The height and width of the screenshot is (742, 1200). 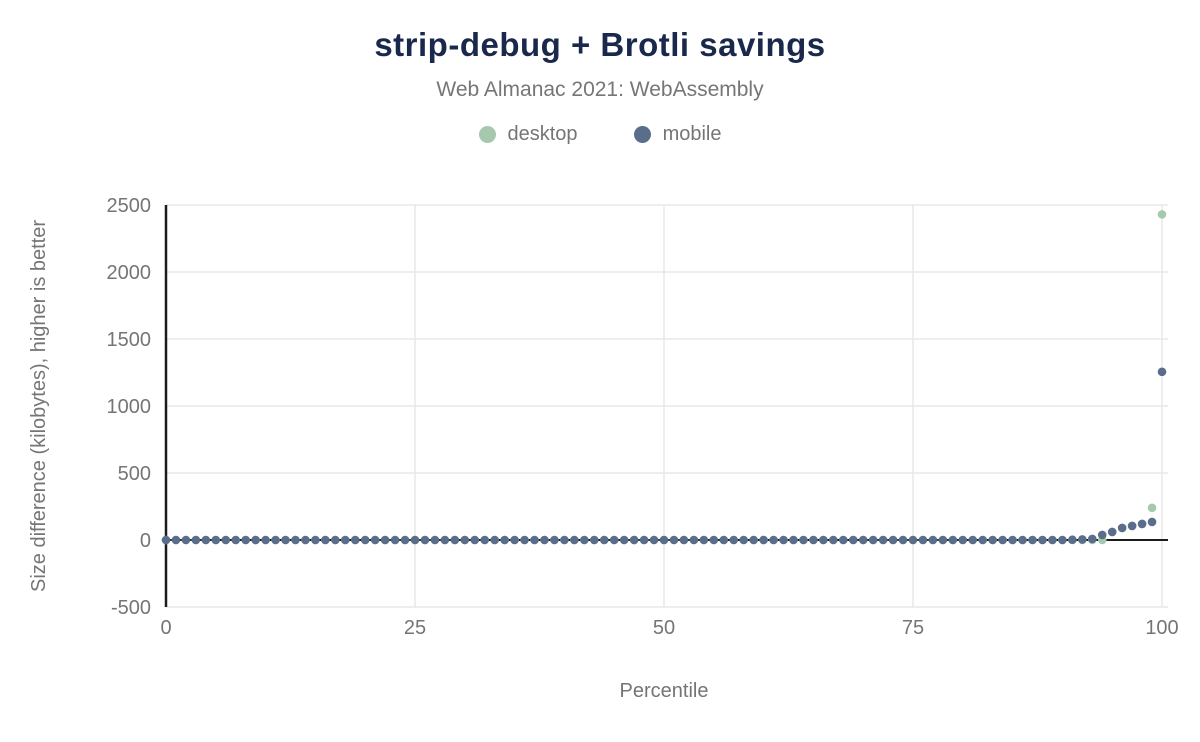 I want to click on svg-text: -500, so click(x=131, y=608).